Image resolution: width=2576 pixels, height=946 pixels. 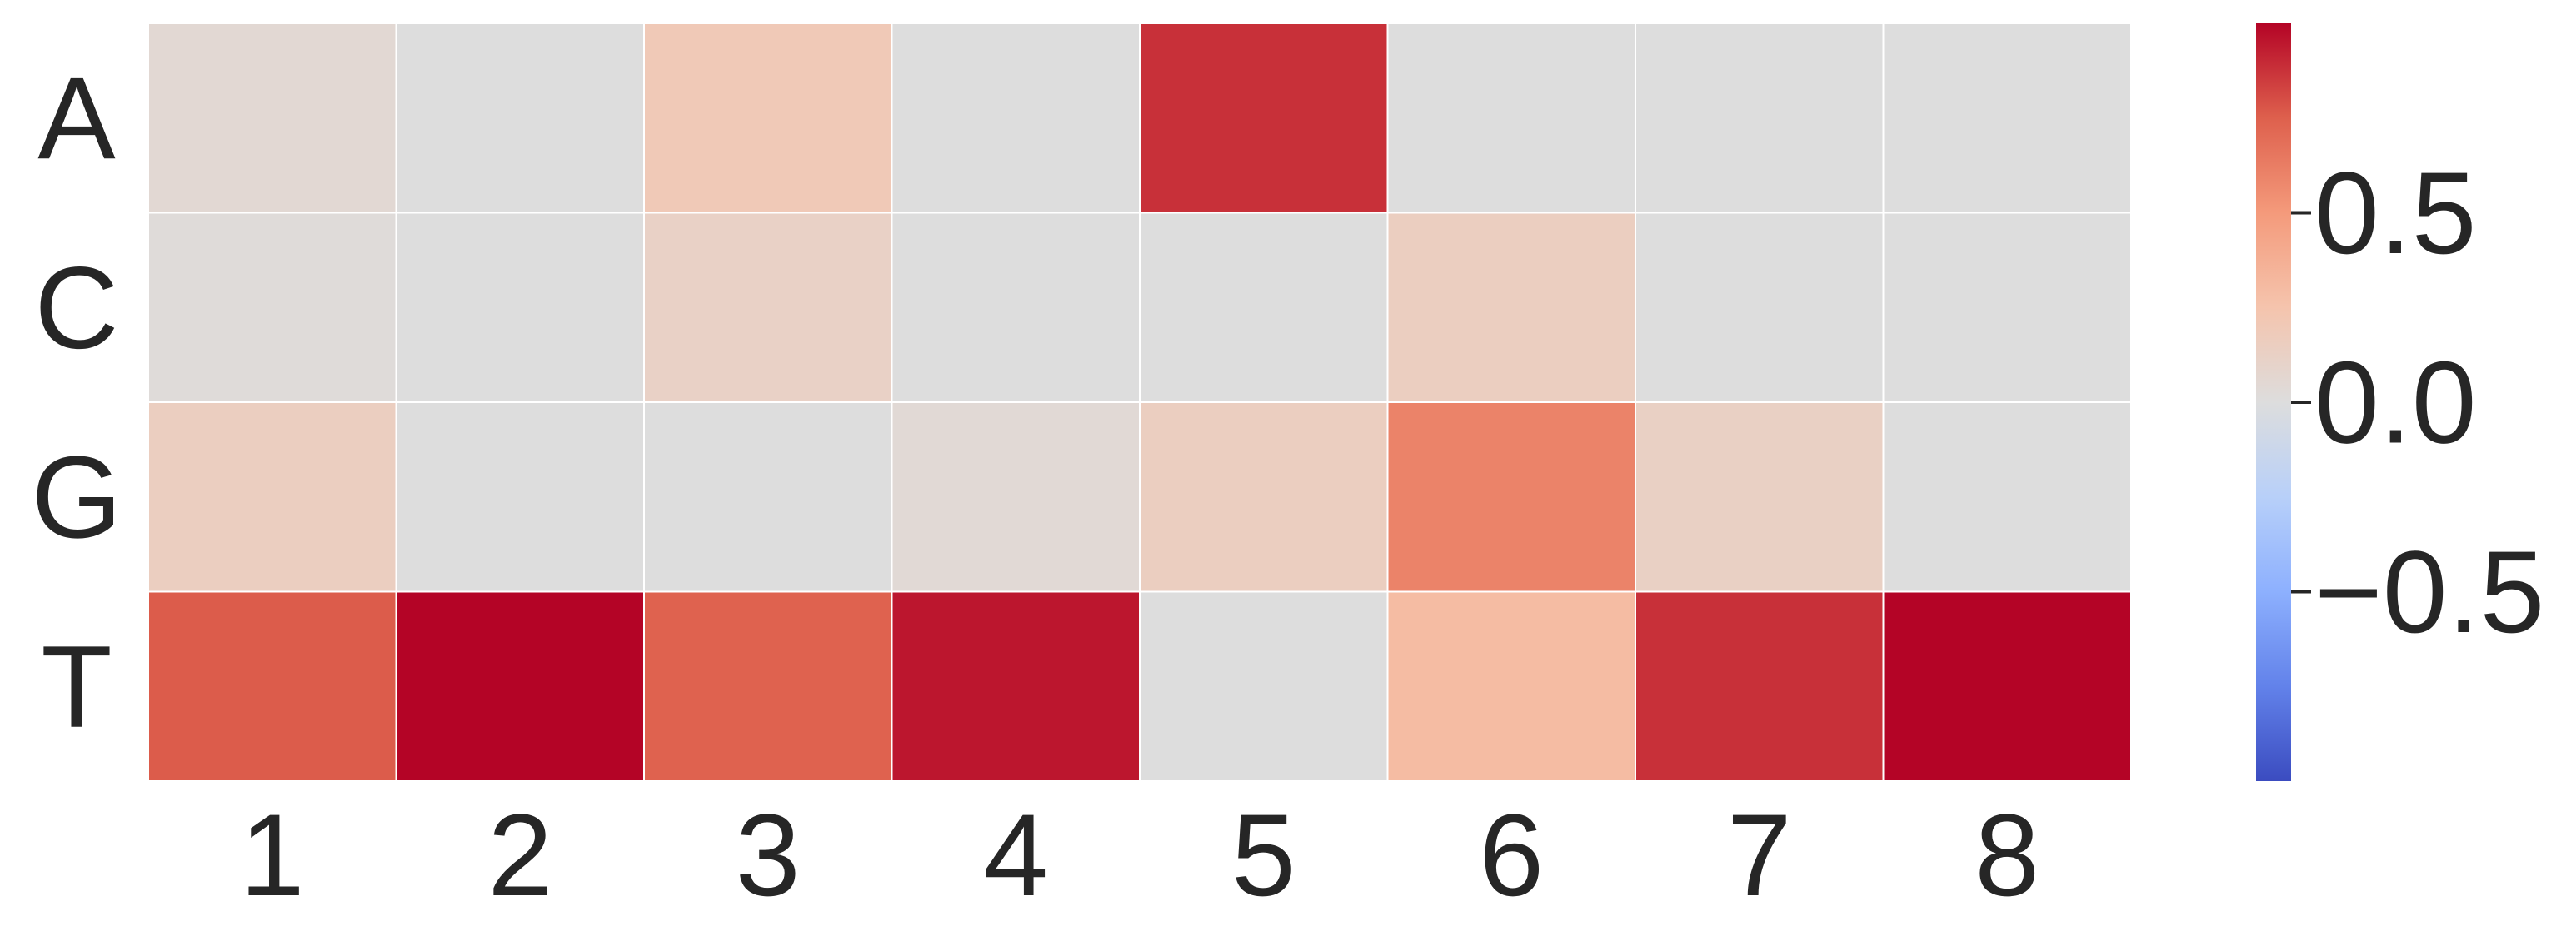 What do you see at coordinates (519, 855) in the screenshot?
I see `x-tick-label-2: 2` at bounding box center [519, 855].